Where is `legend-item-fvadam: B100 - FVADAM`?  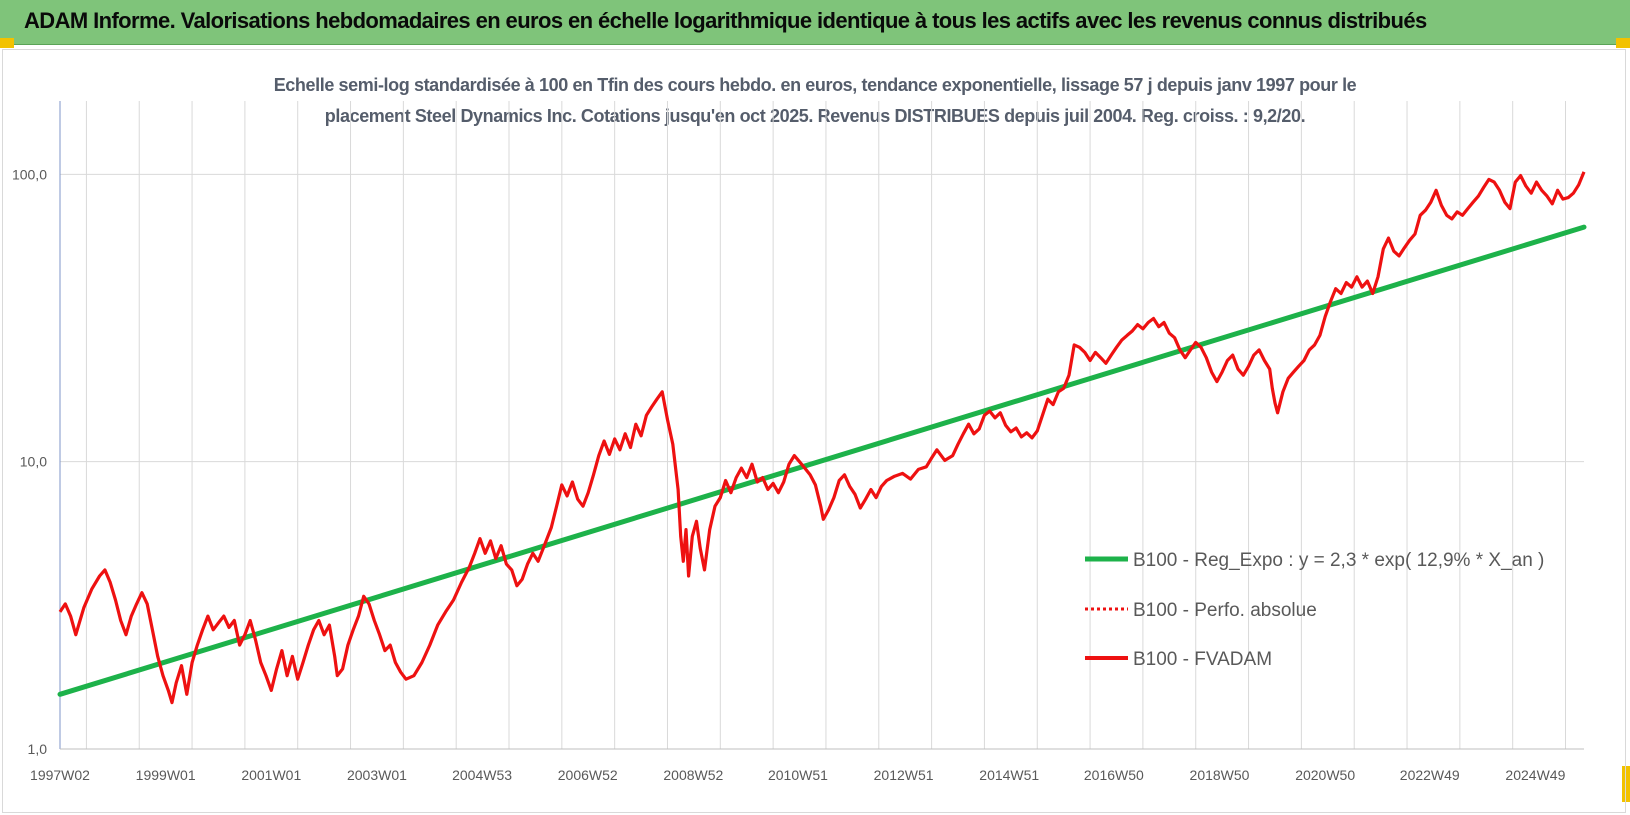 legend-item-fvadam: B100 - FVADAM is located at coordinates (1178, 659).